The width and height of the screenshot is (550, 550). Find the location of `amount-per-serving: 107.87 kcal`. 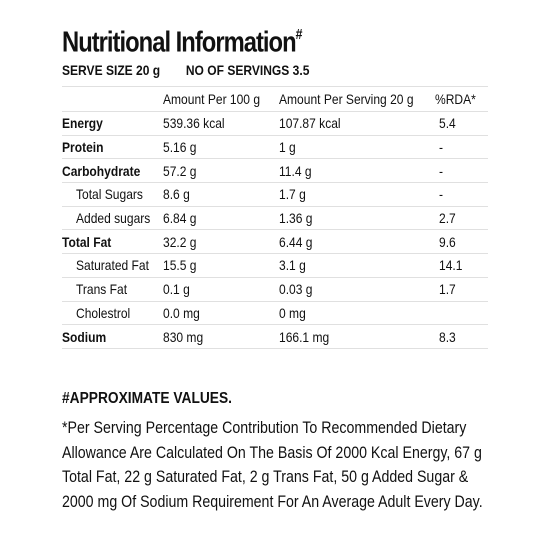

amount-per-serving: 107.87 kcal is located at coordinates (357, 123).